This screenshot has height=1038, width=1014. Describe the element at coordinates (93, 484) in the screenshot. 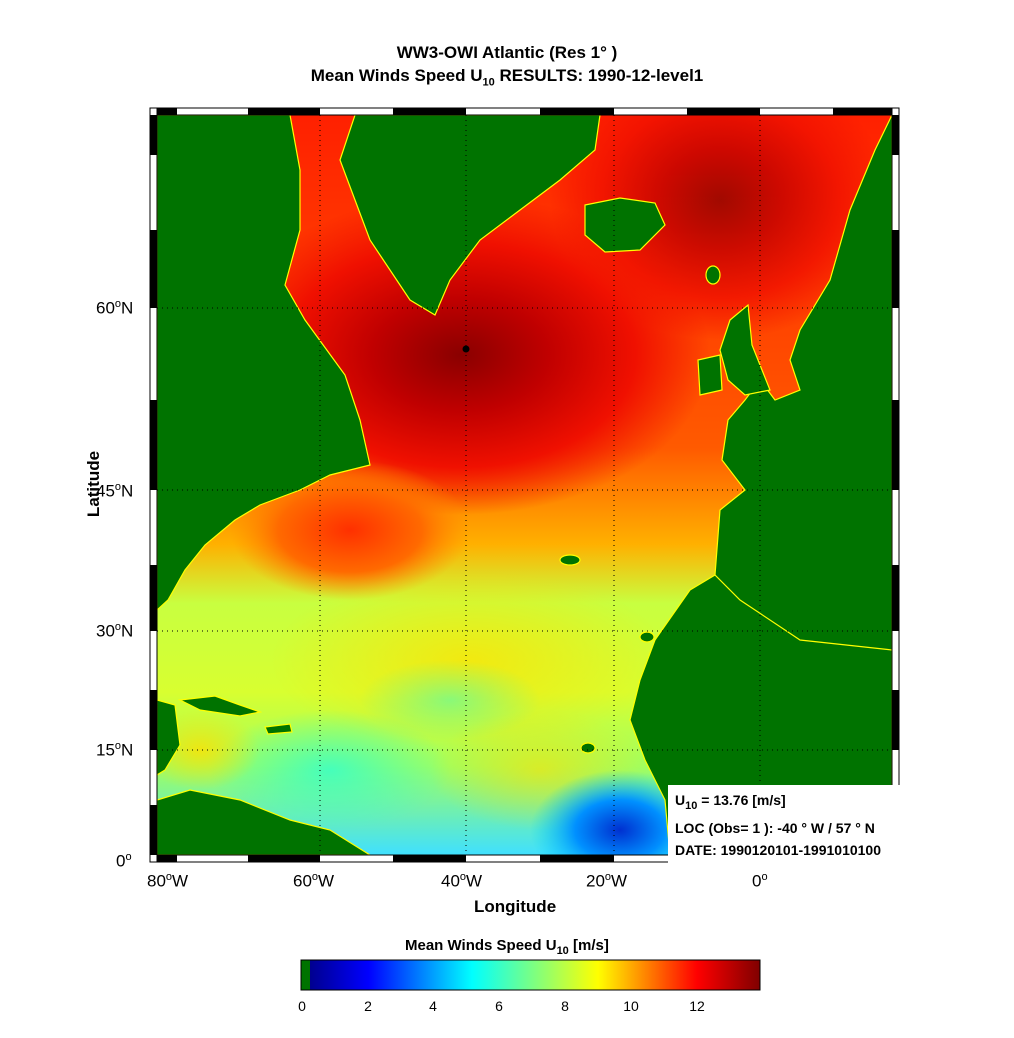

I see `y-axis-label: Latitude` at that location.